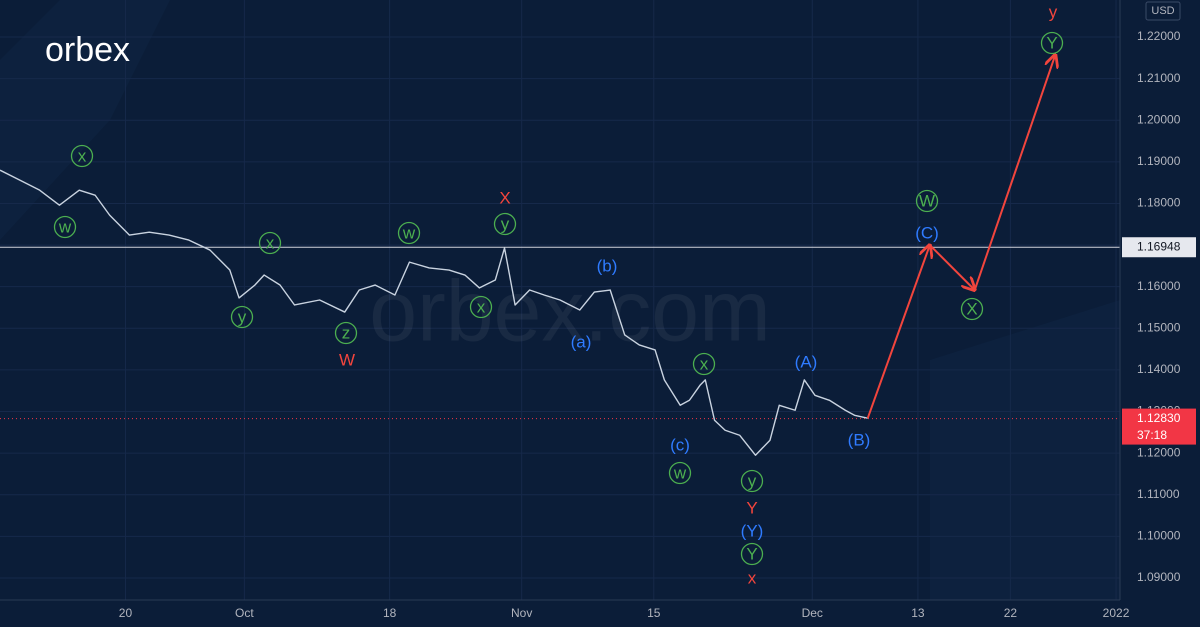 This screenshot has height=627, width=1200. Describe the element at coordinates (812, 613) in the screenshot. I see `x-tick-label: Dec` at that location.